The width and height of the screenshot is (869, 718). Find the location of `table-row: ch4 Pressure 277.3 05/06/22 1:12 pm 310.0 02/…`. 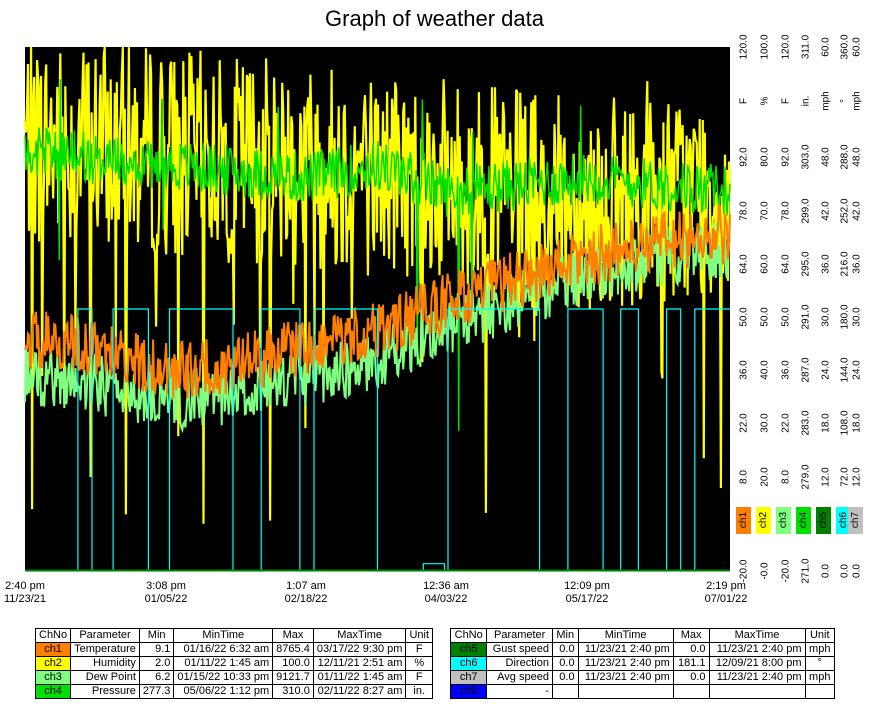

table-row: ch4 Pressure 277.3 05/06/22 1:12 pm 310.0 02/… is located at coordinates (234, 691).